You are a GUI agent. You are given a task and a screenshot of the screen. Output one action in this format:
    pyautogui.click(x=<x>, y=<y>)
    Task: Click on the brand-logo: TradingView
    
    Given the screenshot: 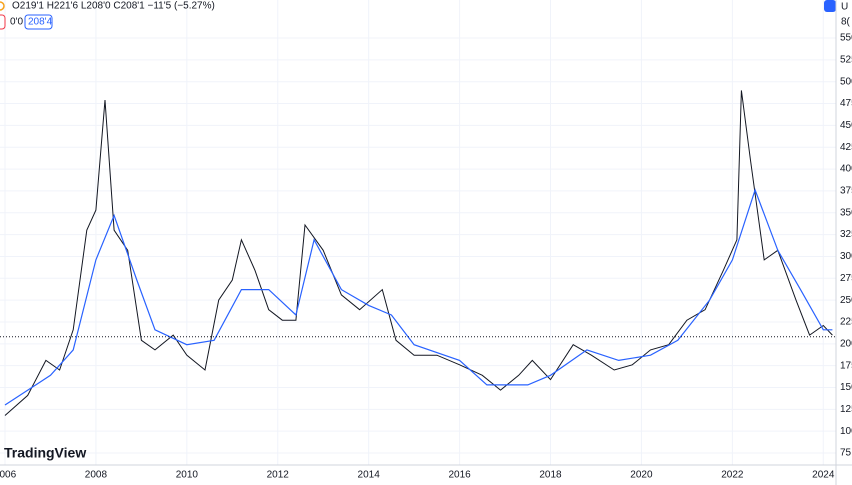 What is the action you would take?
    pyautogui.click(x=45, y=453)
    